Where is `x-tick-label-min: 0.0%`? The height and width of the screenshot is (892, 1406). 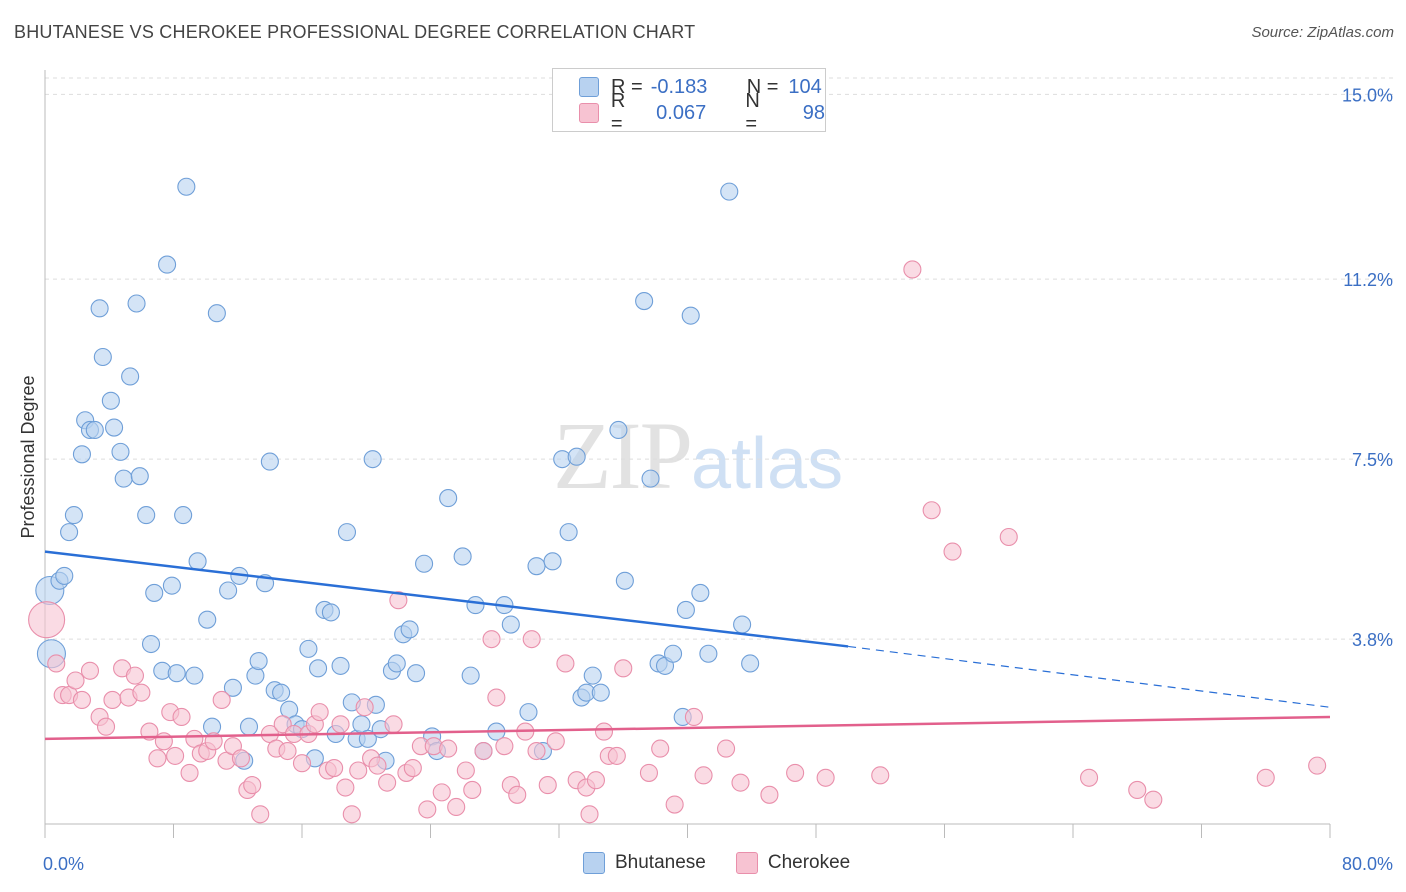 x-tick-label-min: 0.0% is located at coordinates (63, 864).